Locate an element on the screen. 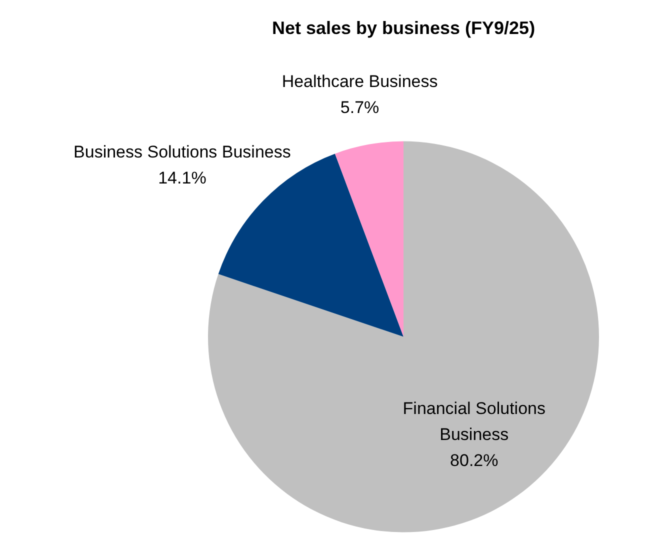 This screenshot has height=555, width=647. chart-title: Net sales by business (FY9/25) is located at coordinates (404, 28).